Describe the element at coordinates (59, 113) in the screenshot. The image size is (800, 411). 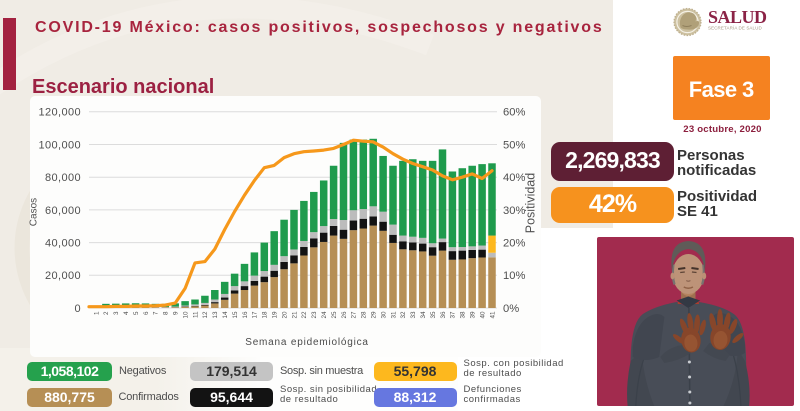
I see `svg-text: 120,000` at that location.